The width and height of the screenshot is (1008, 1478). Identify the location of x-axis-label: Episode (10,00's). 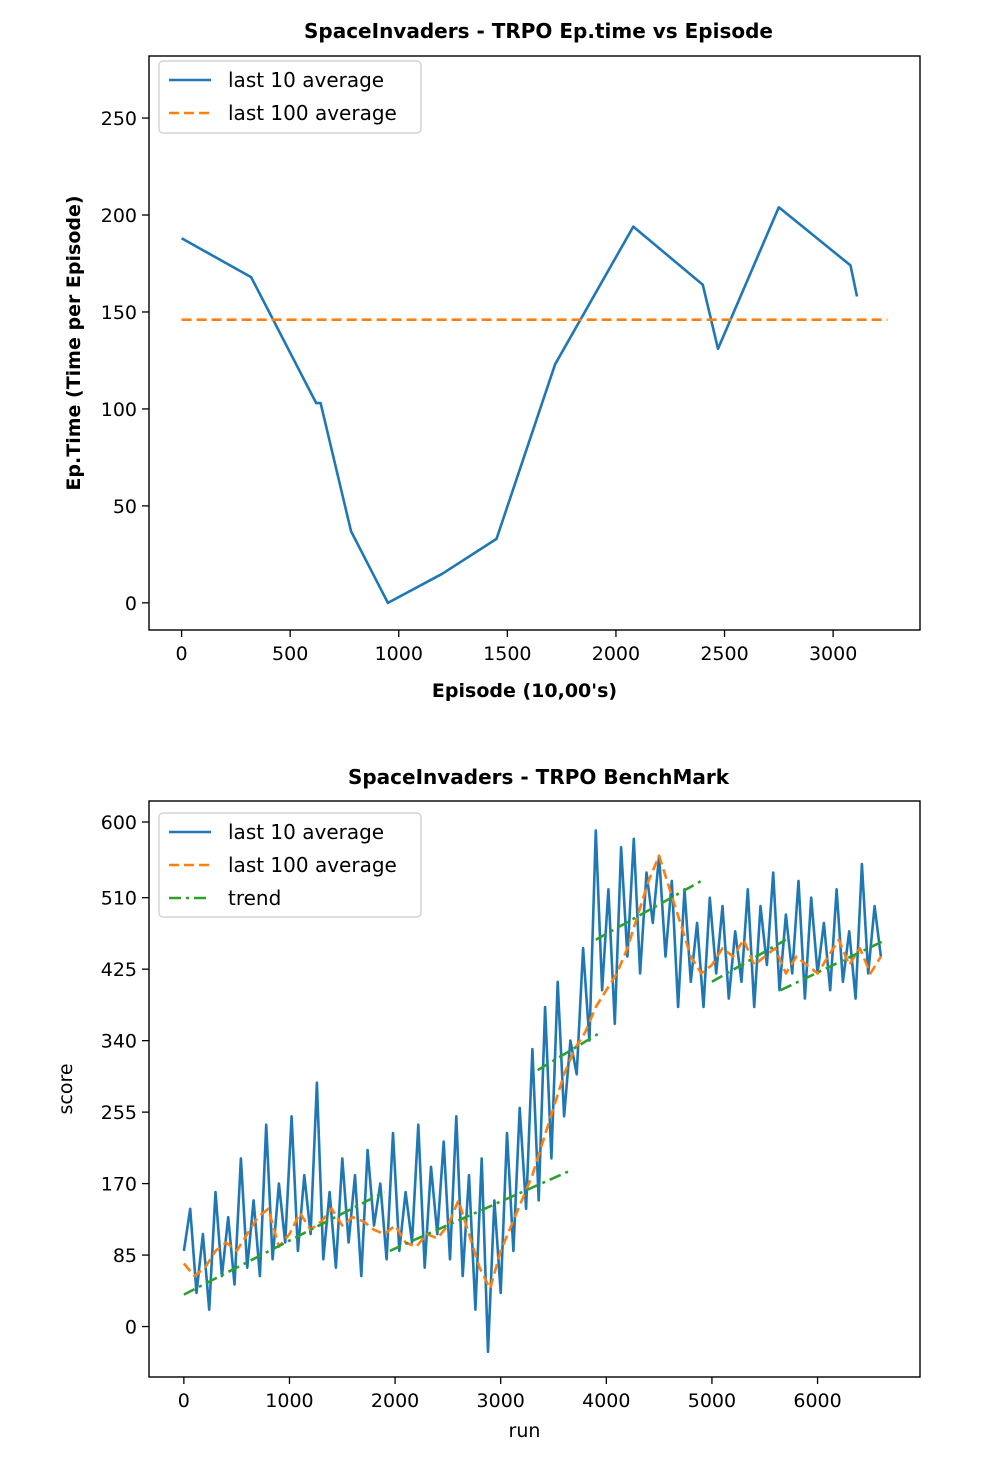
(524, 691).